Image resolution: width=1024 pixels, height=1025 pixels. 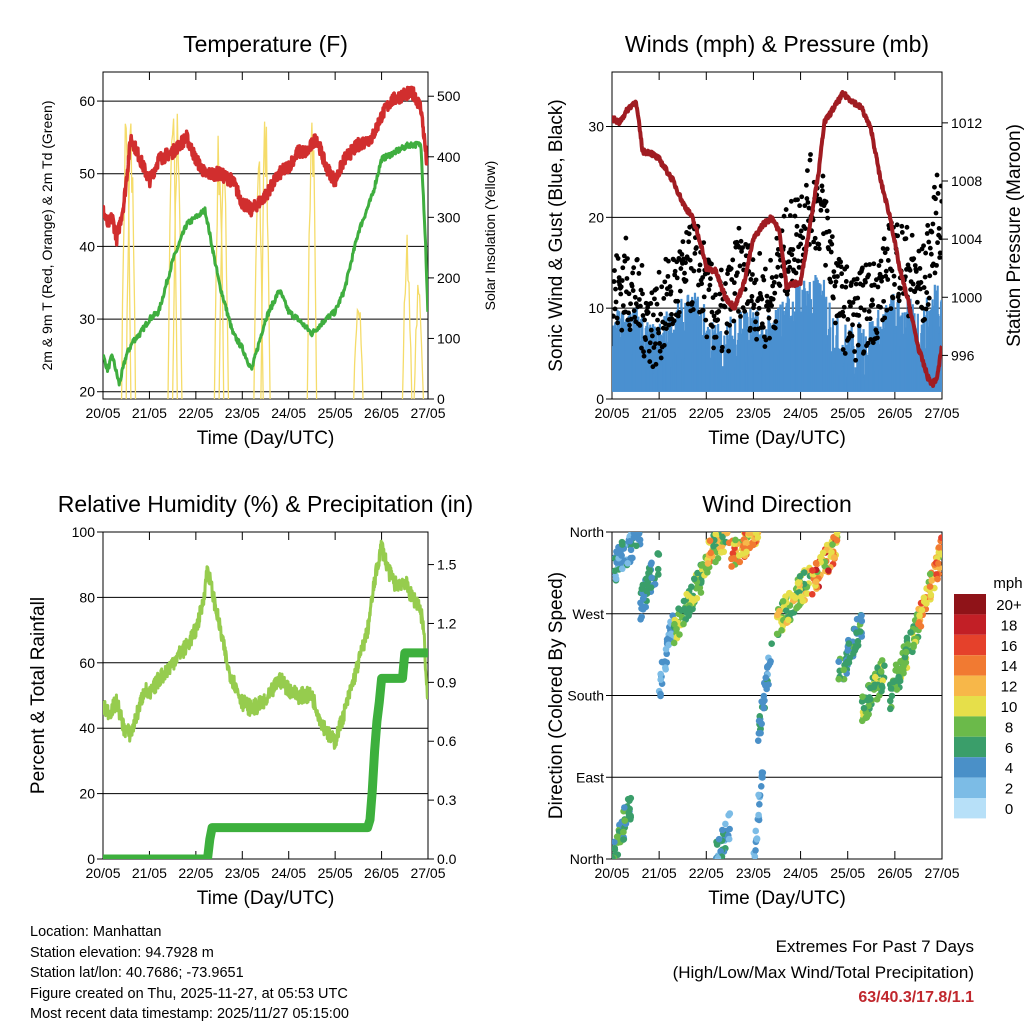 I want to click on temperature-y2tick-label: 500, so click(x=449, y=96).